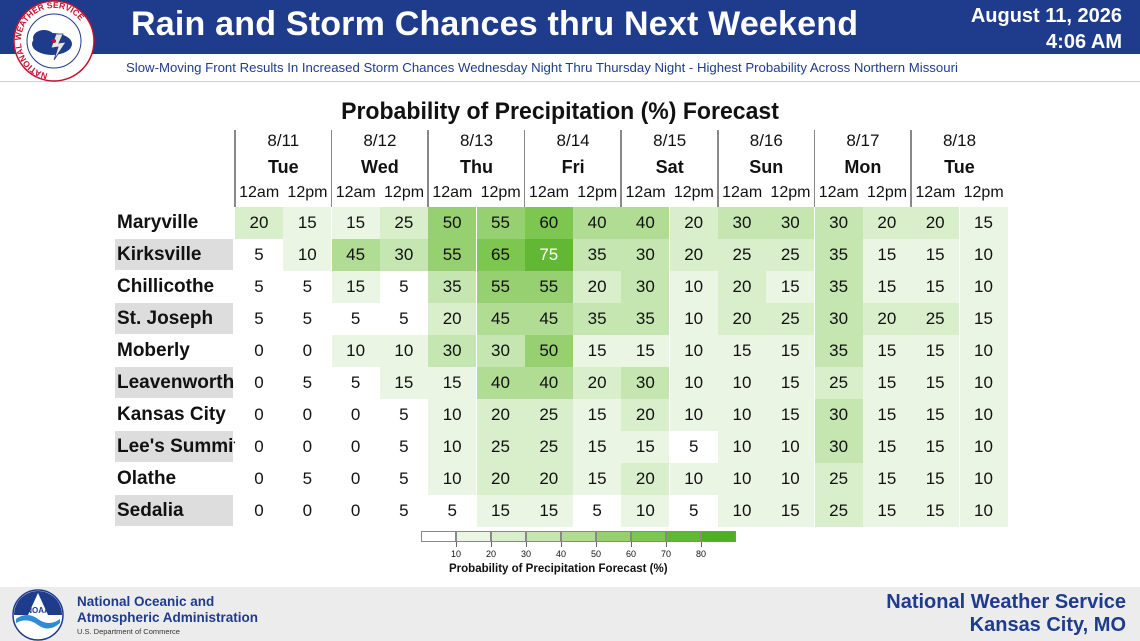  What do you see at coordinates (526, 554) in the screenshot?
I see `scale-tick-label: 30` at bounding box center [526, 554].